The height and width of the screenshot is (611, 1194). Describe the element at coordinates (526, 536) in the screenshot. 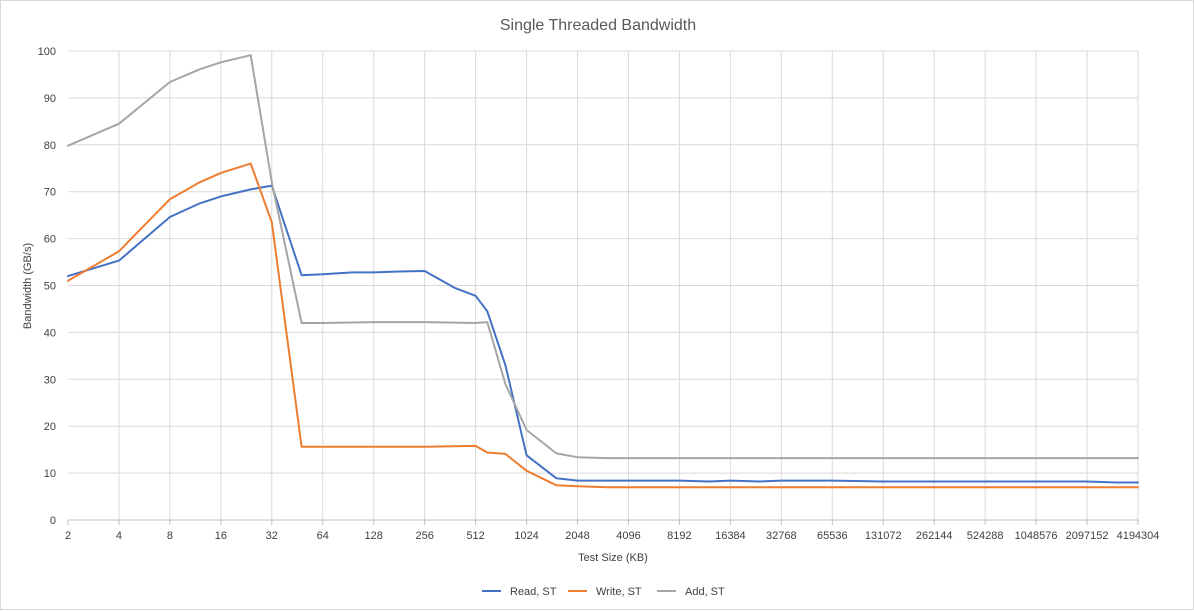

I see `x-tick-label: 1024` at that location.